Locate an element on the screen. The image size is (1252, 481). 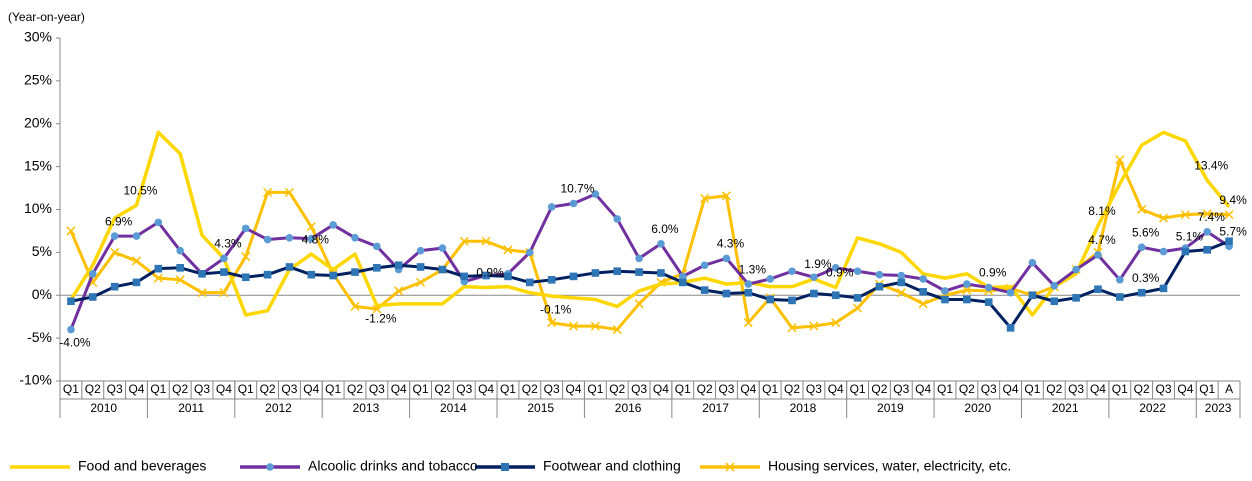
data-label: 13.4% is located at coordinates (1211, 166).